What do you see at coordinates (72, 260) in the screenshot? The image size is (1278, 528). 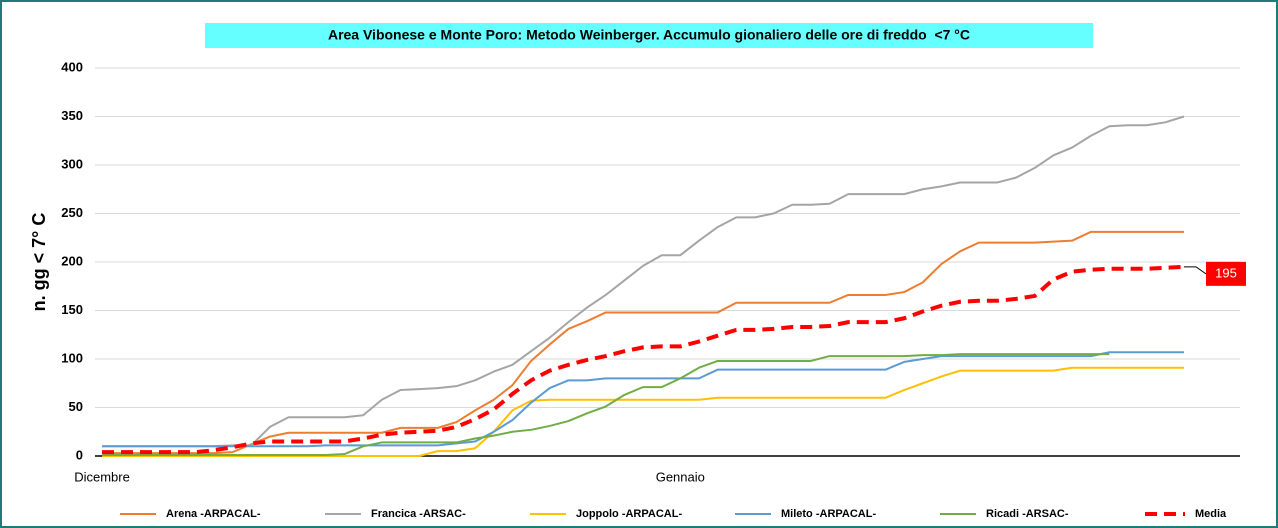 I see `y-tick-label: 200` at bounding box center [72, 260].